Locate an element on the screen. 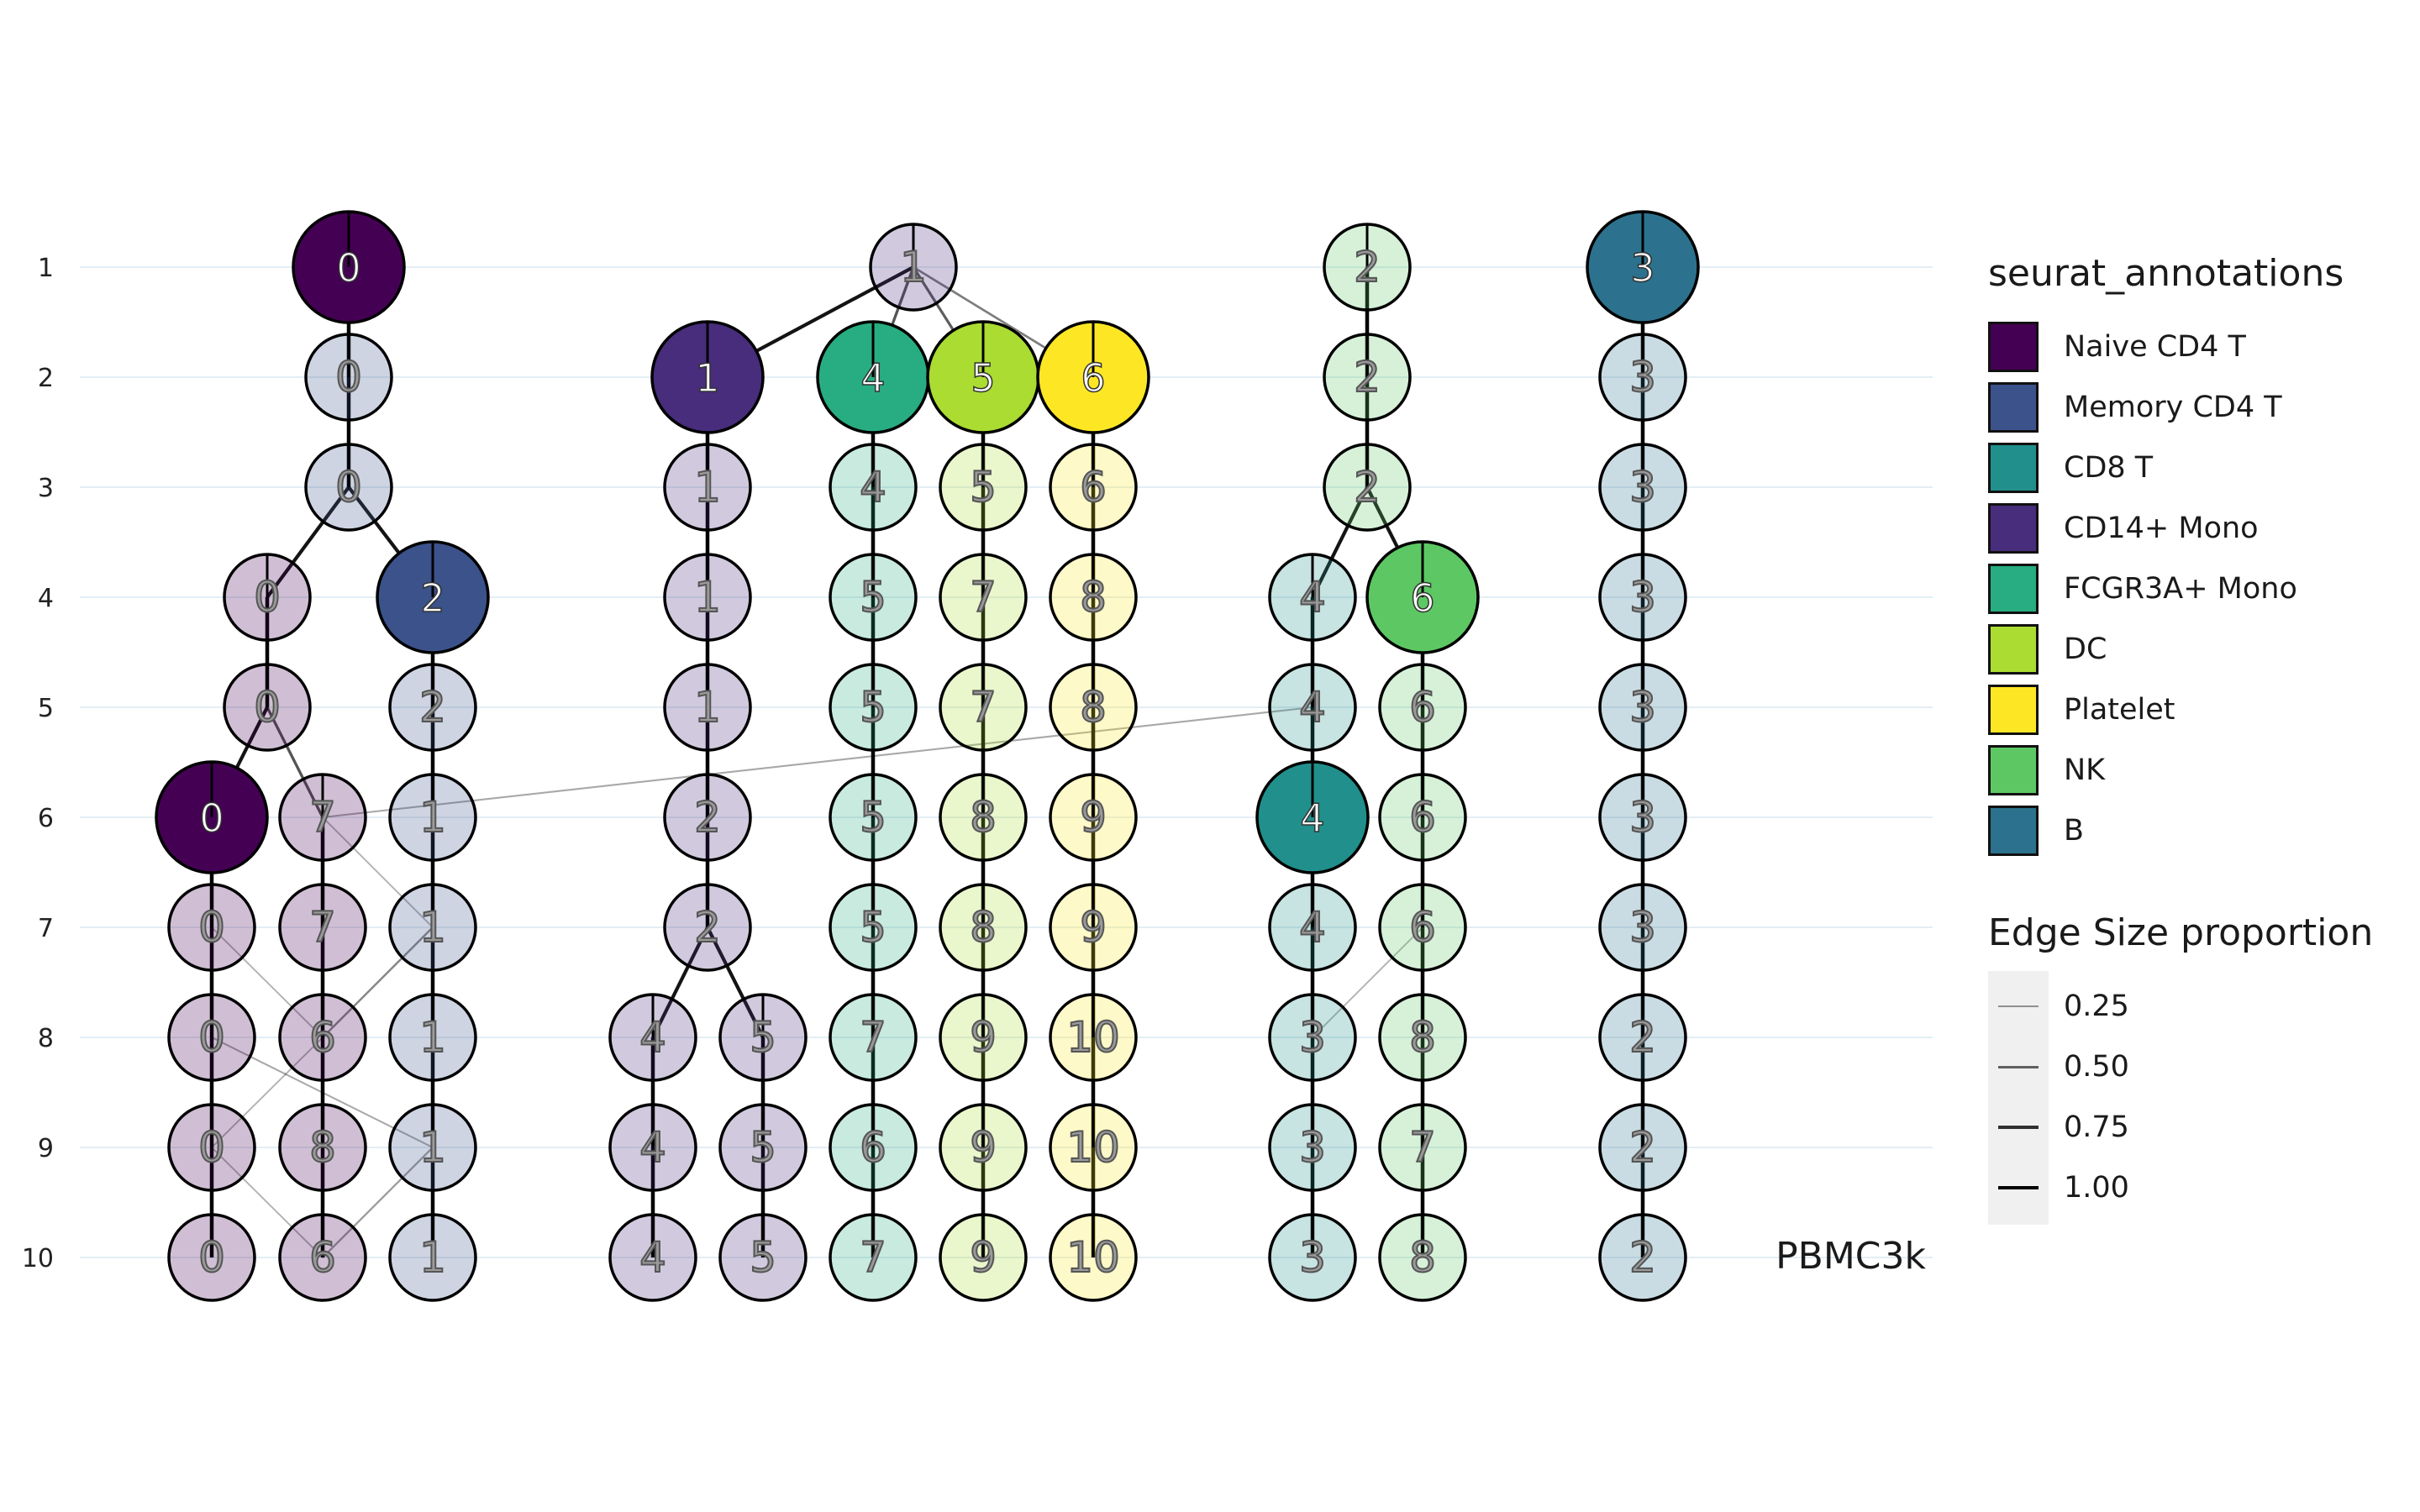 The height and width of the screenshot is (1512, 2420). edge-legend-label: 0.25 is located at coordinates (2096, 1006).